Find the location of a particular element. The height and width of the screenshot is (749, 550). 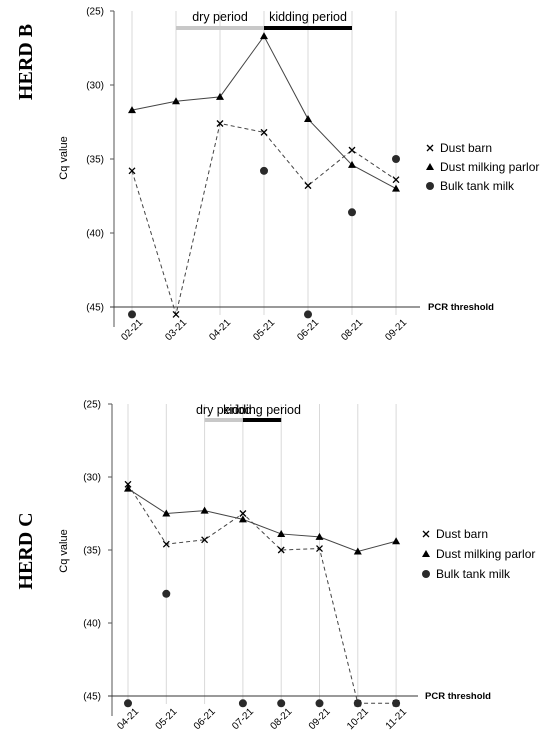

herd-b-y-tick-label: (35) is located at coordinates (95, 160).